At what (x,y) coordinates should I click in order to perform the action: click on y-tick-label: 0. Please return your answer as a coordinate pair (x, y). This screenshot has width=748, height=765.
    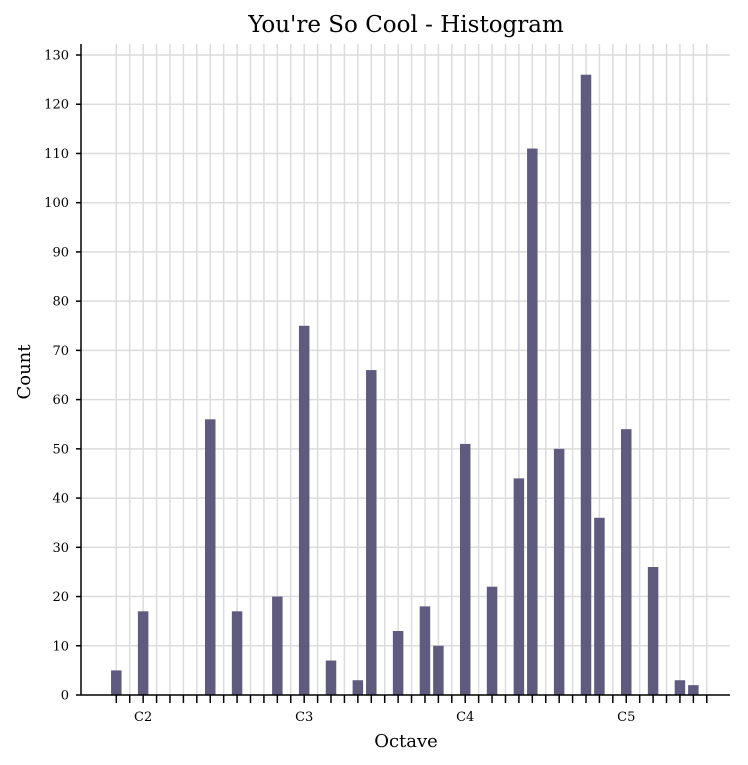
    Looking at the image, I should click on (65, 696).